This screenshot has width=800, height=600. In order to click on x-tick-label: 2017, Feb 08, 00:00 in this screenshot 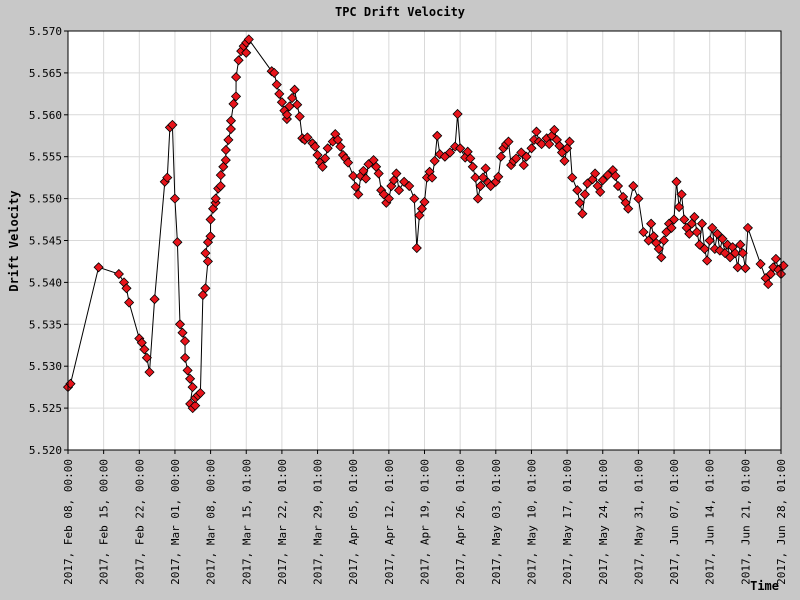, I will do `click(68, 522)`.